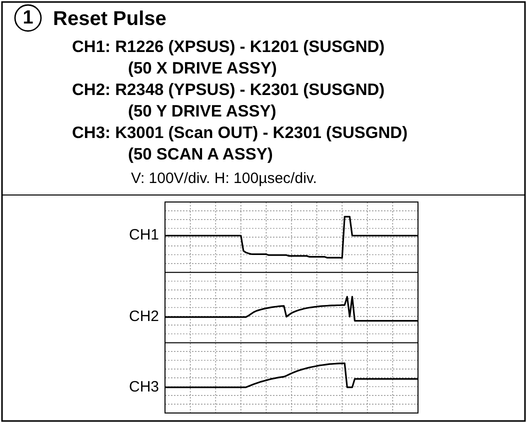  What do you see at coordinates (240, 133) in the screenshot?
I see `text: CH3: K3001 (Scan OUT) - K2301 (SUSGND)` at bounding box center [240, 133].